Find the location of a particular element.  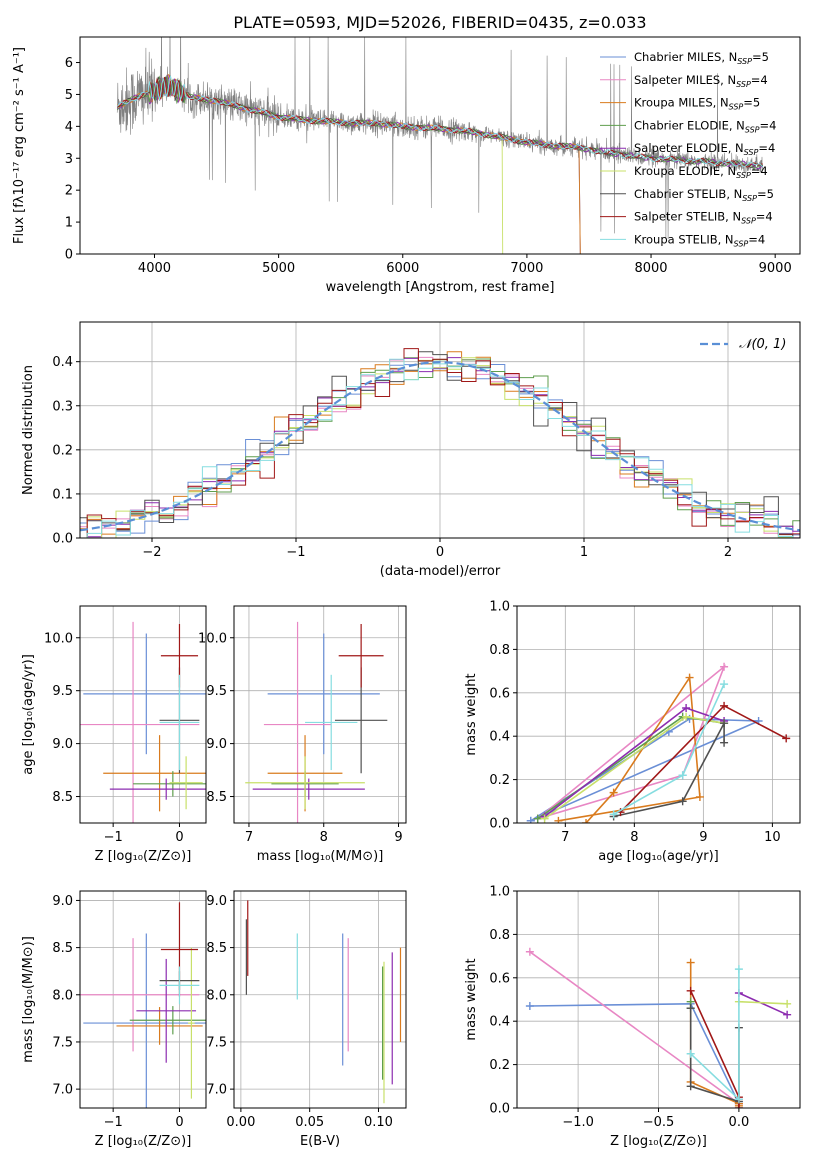

age_vs_mass-panel: 7 8 9 8.5 9.0 9.5 10.0 mass [log₁₀(M/M⊙)] is located at coordinates (302, 734).